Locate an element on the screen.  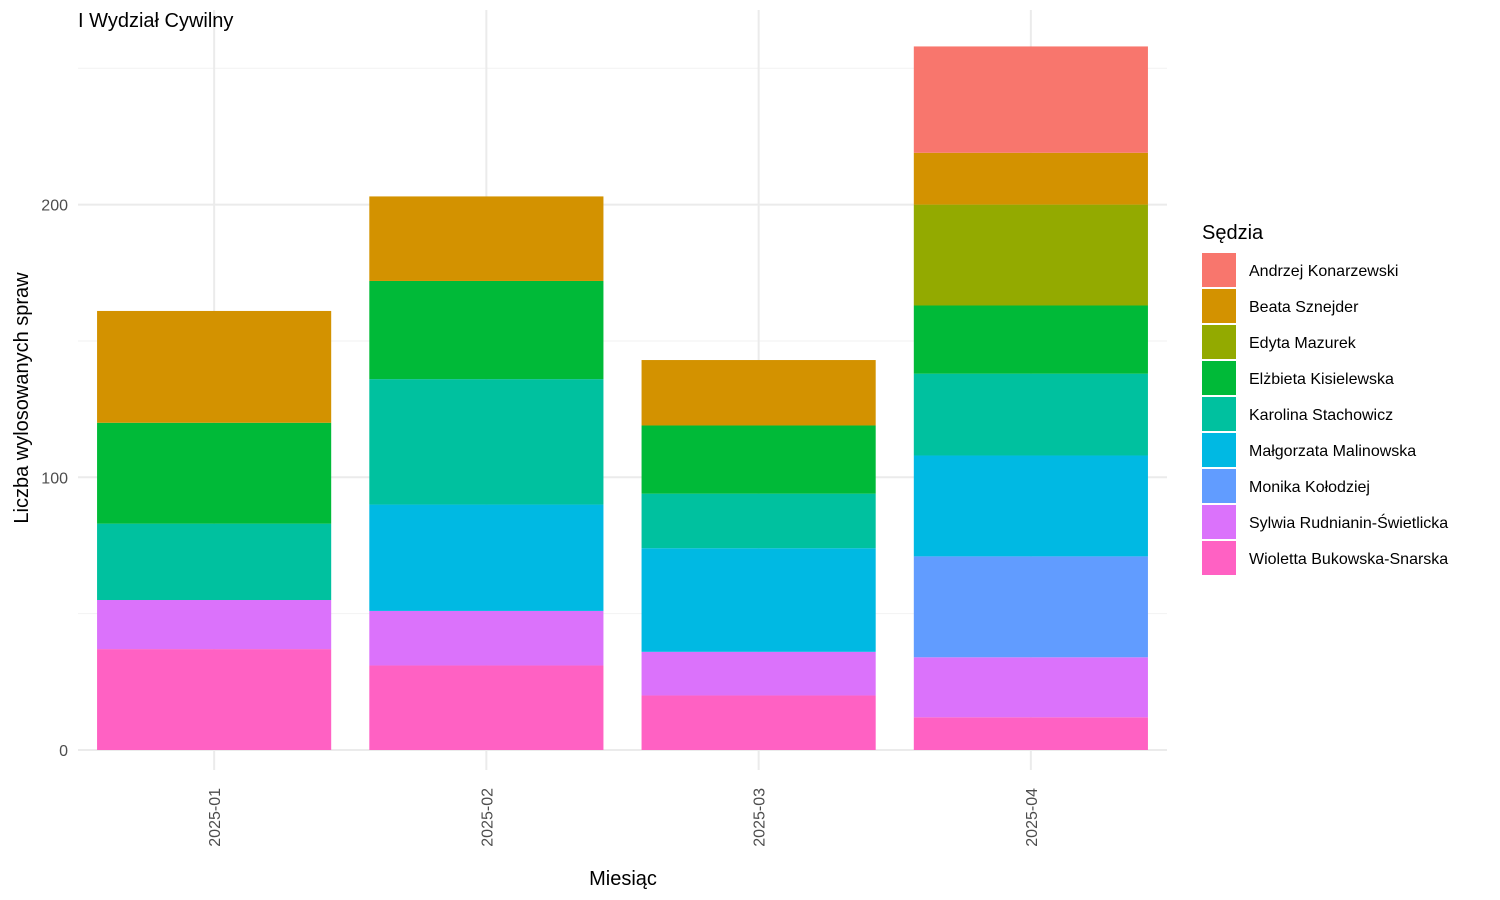
x-tick-label: 2025-03 is located at coordinates (760, 817).